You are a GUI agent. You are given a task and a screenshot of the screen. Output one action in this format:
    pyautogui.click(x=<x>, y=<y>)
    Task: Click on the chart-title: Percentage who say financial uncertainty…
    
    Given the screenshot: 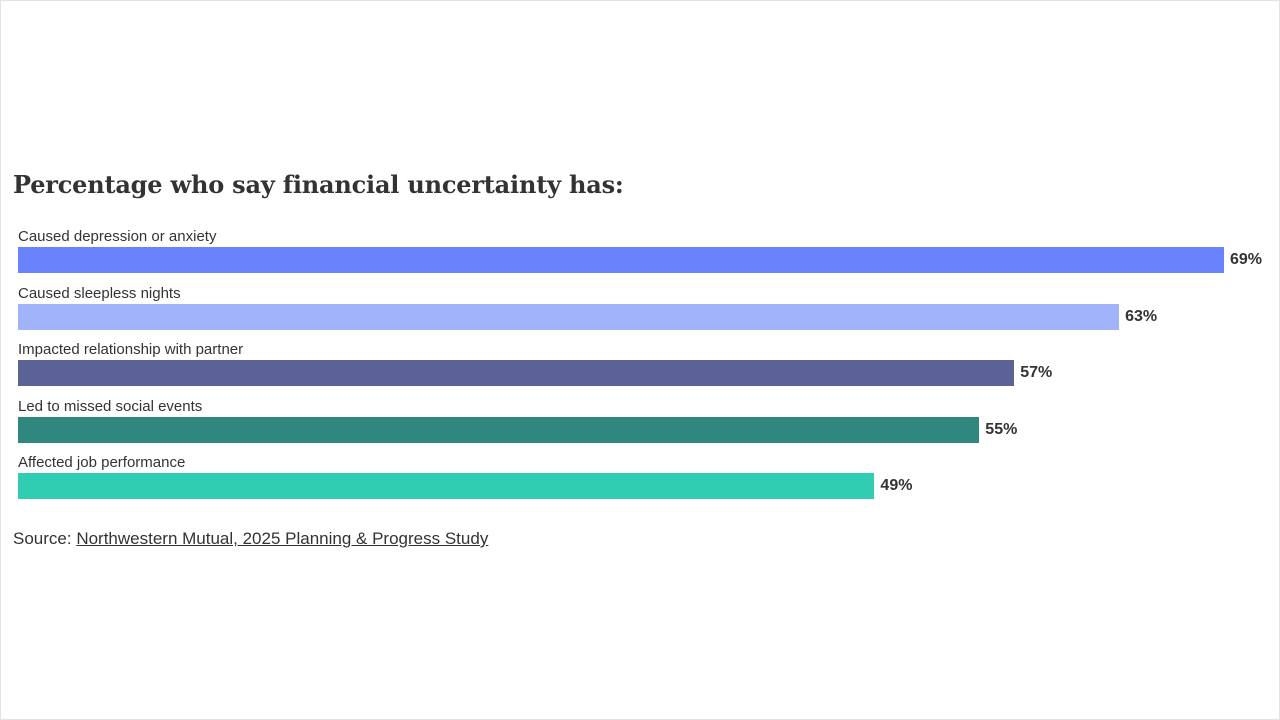 What is the action you would take?
    pyautogui.click(x=318, y=184)
    